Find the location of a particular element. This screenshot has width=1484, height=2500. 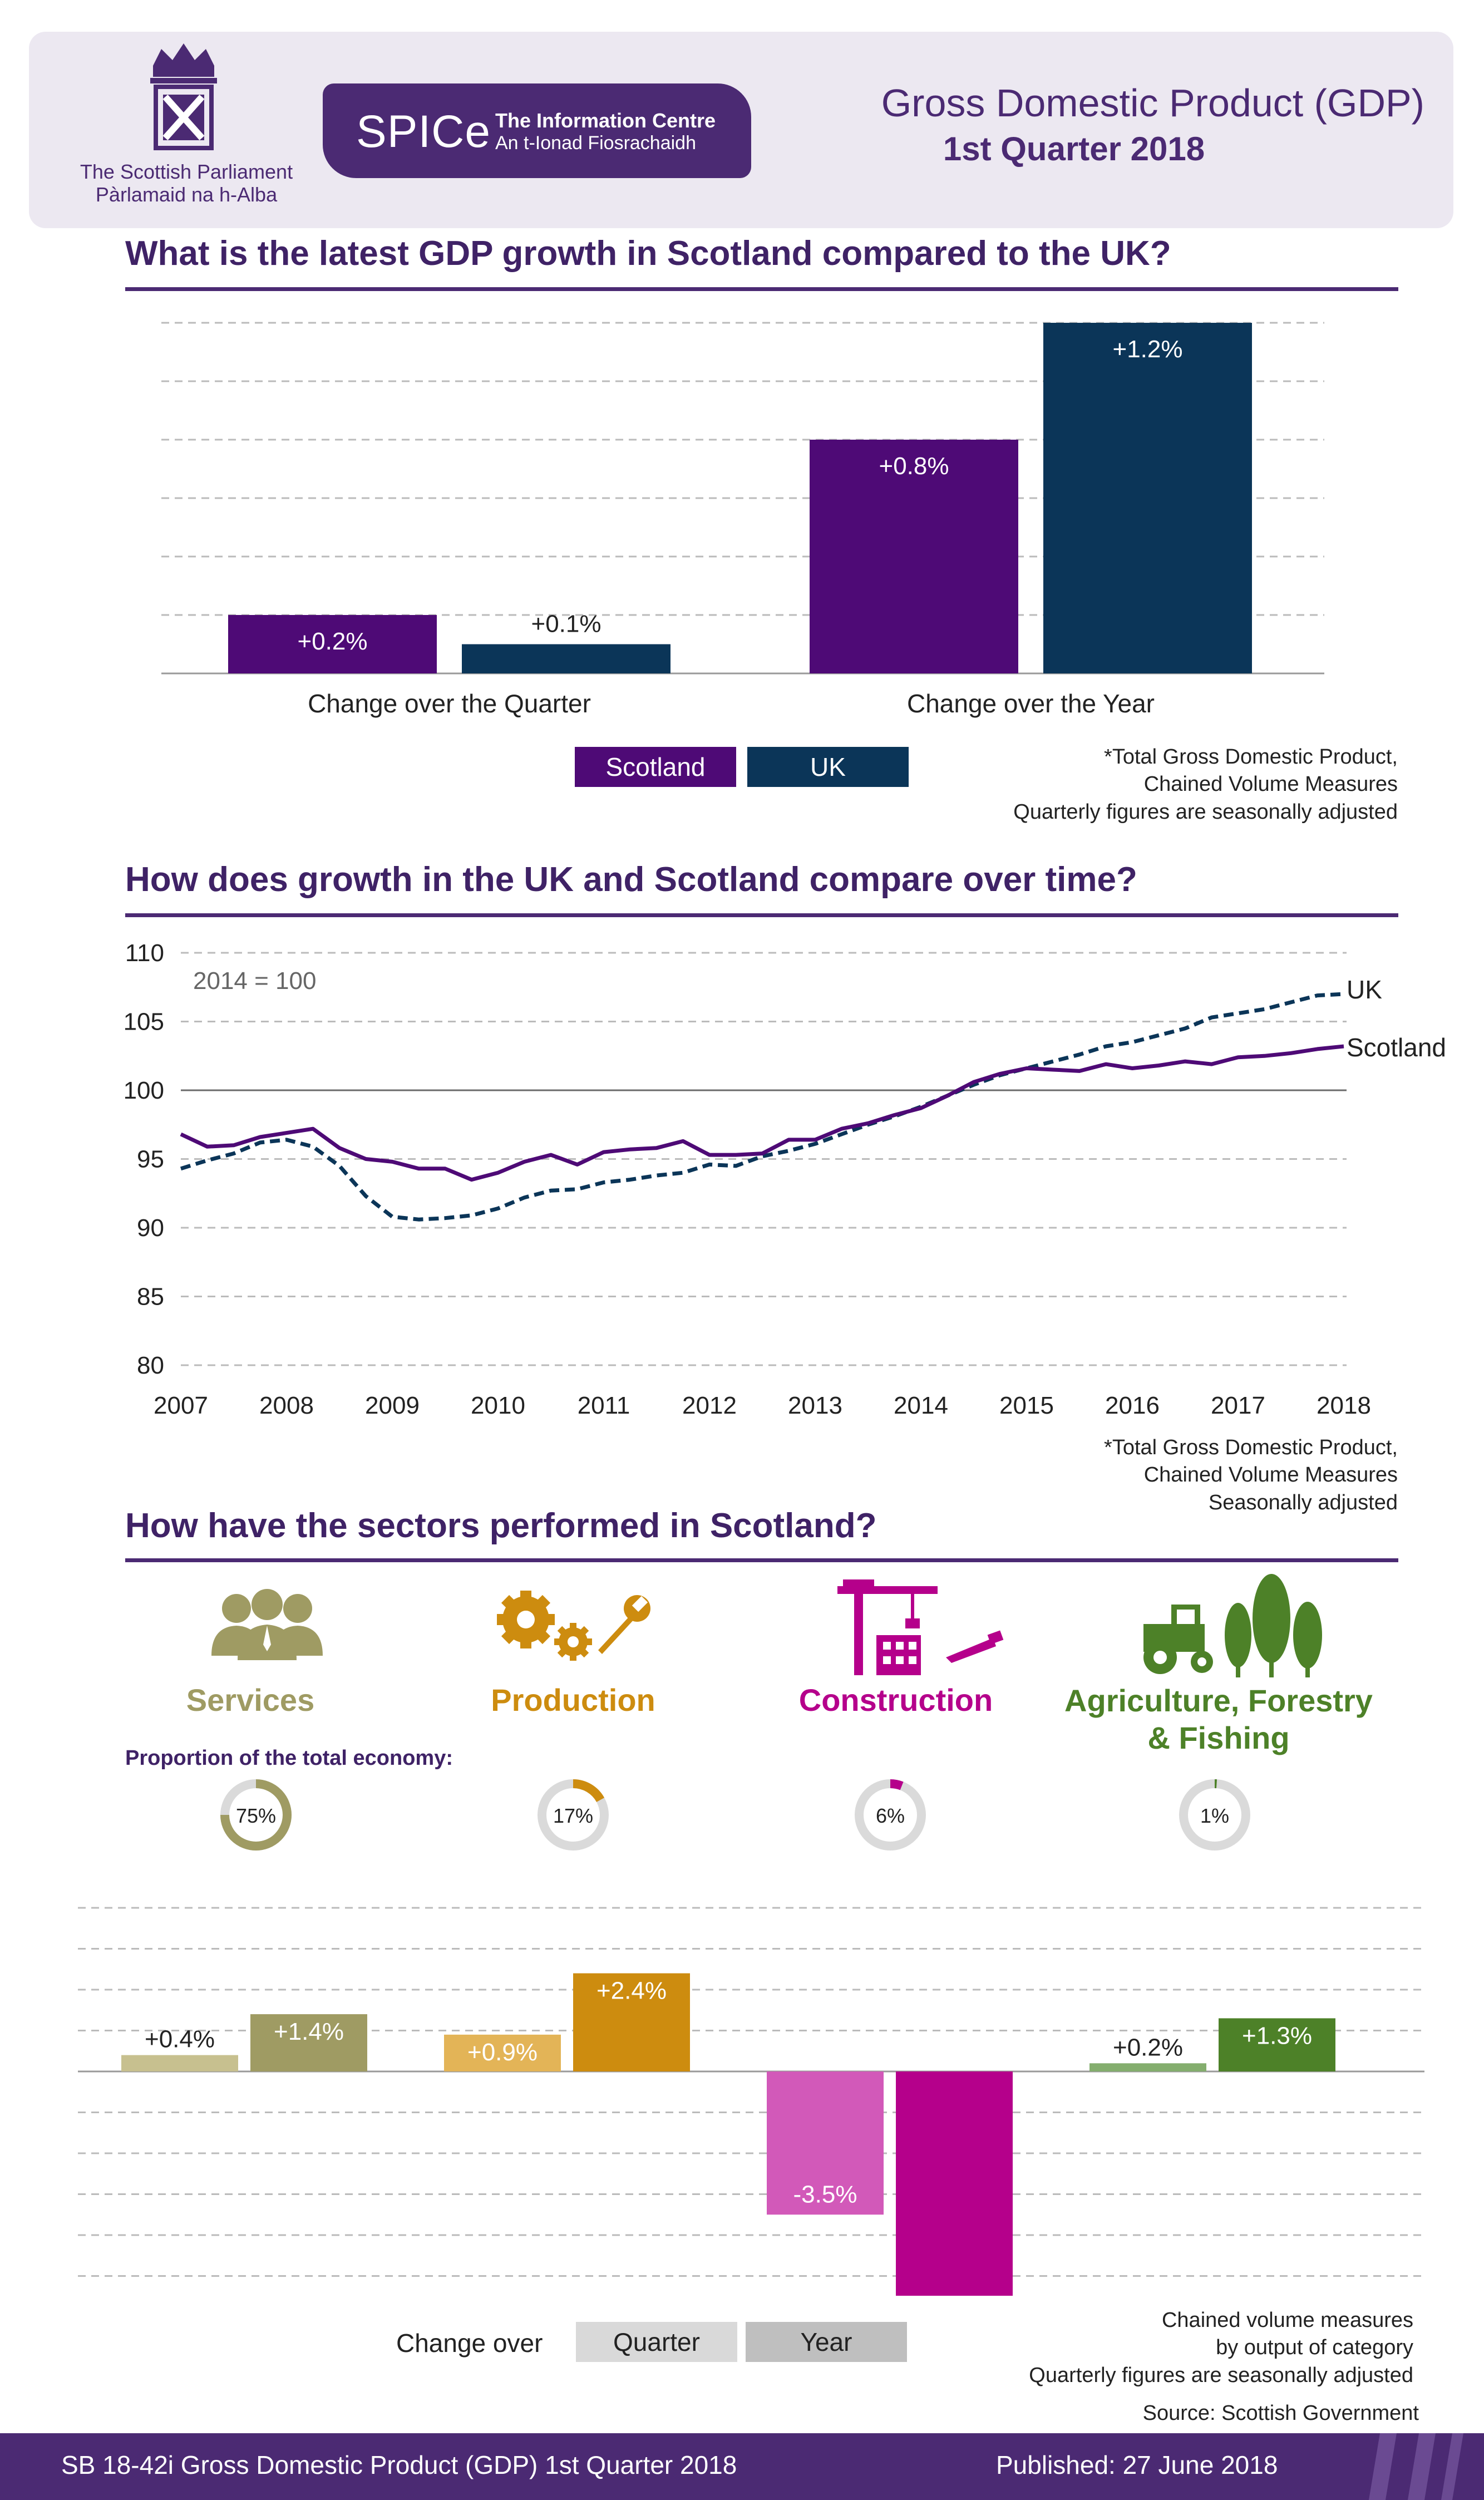

section2-note-line2: Chained Volume Measures is located at coordinates (1271, 1475).